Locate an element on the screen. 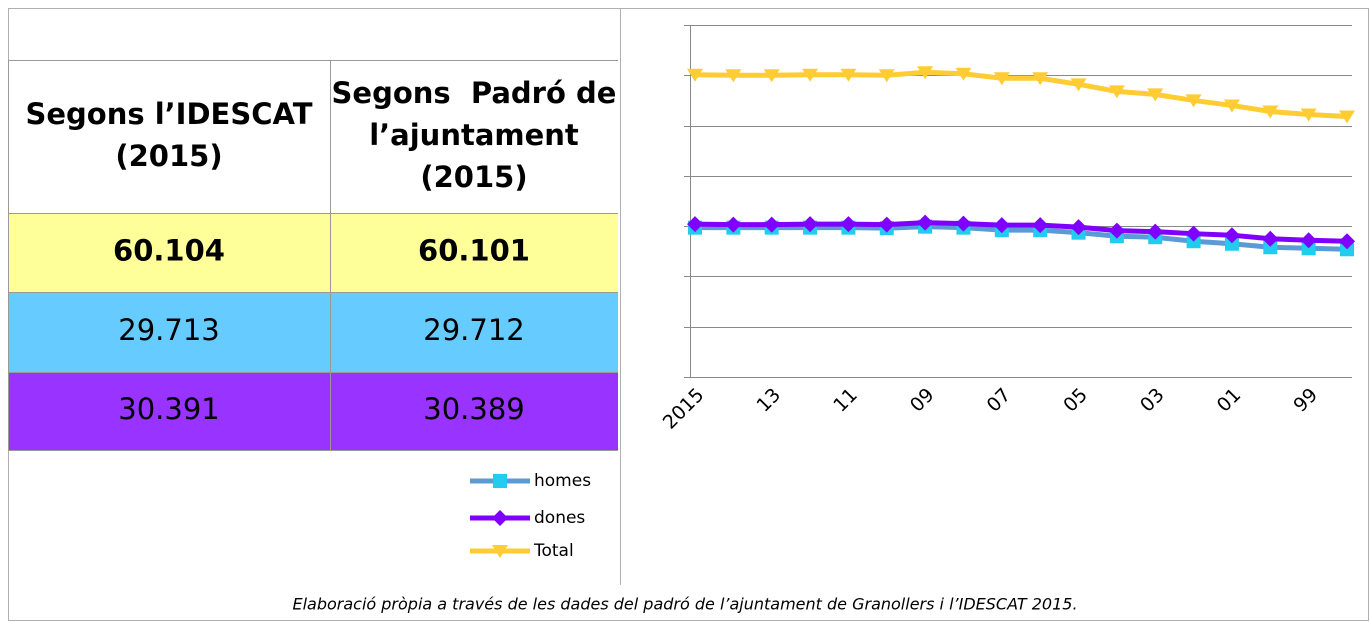 The width and height of the screenshot is (1370, 622). x-tick-label: 2015 is located at coordinates (684, 409).